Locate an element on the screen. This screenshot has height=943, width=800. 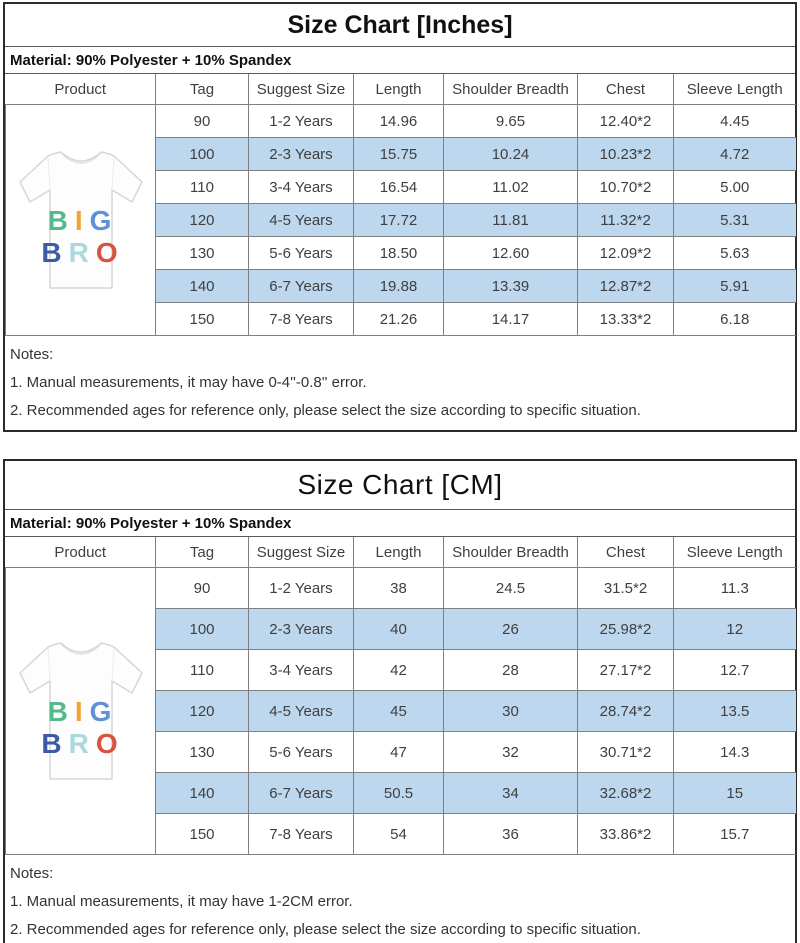
chest-cell: 32.68*2 is located at coordinates (625, 793).